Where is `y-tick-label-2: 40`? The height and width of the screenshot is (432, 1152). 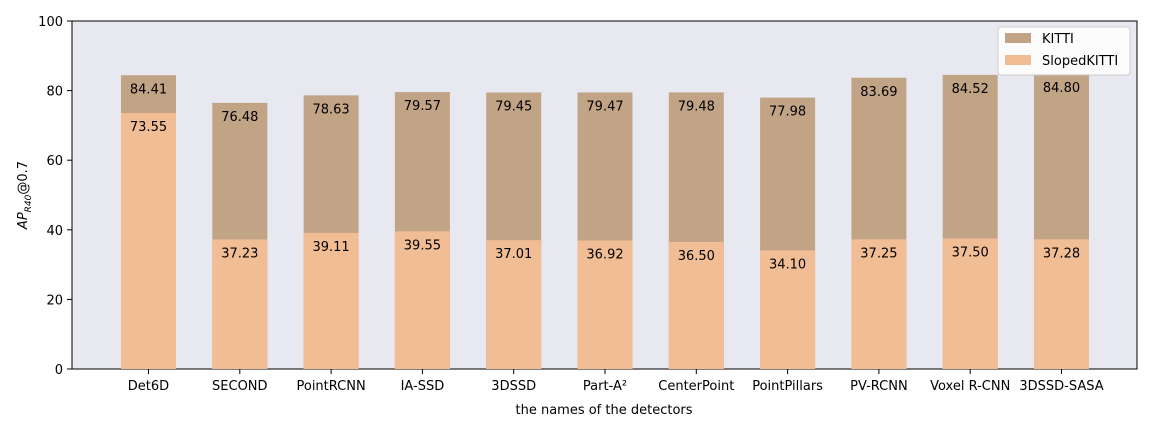
y-tick-label-2: 40 is located at coordinates (54, 231).